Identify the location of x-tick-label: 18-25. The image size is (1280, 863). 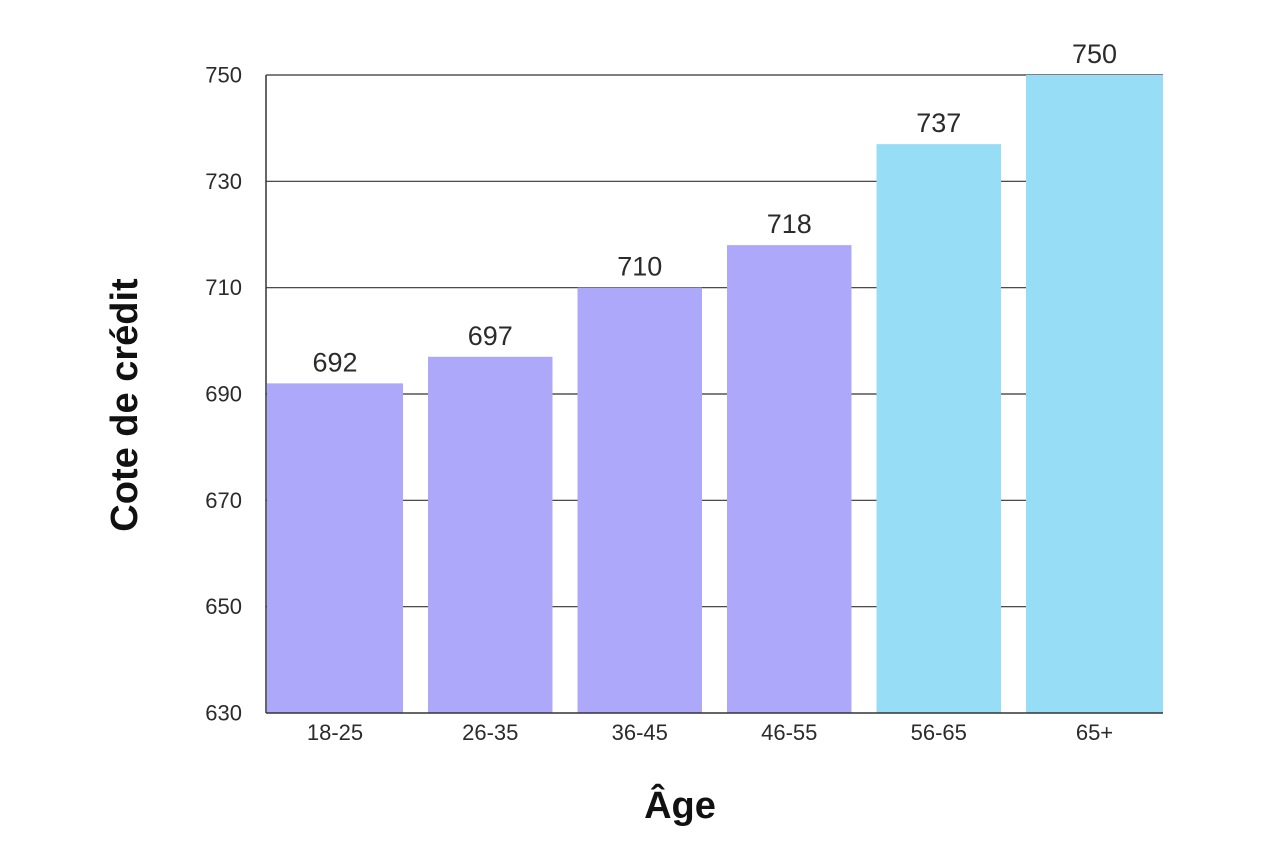
(335, 732).